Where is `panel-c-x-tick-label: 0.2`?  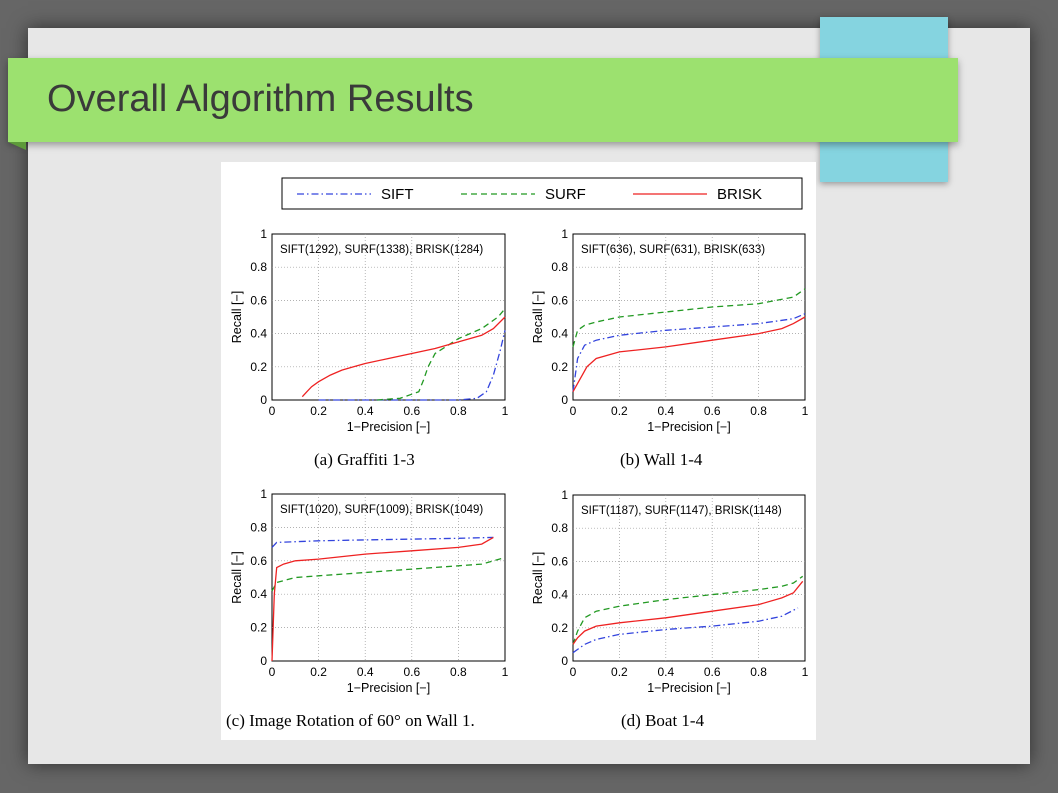 panel-c-x-tick-label: 0.2 is located at coordinates (318, 672).